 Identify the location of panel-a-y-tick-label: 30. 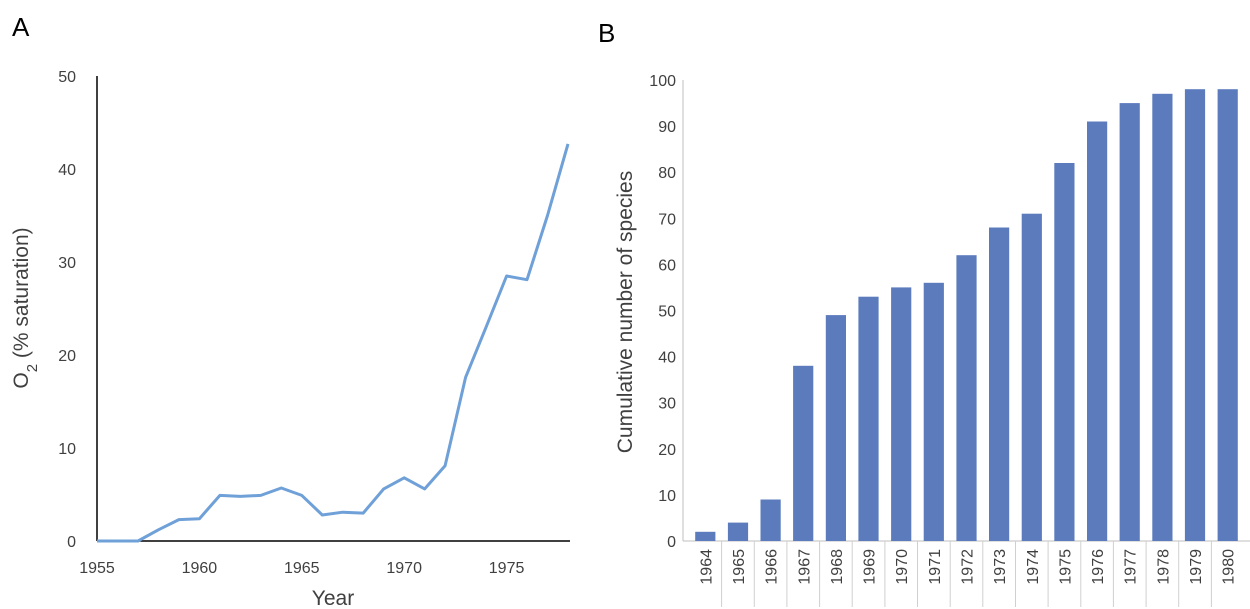
(67, 263).